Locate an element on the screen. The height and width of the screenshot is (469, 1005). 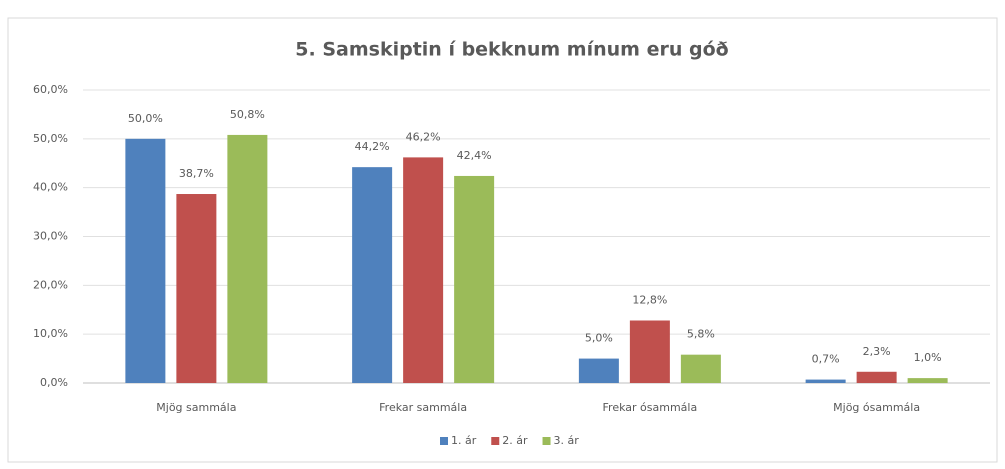
data-label: 2,3% is located at coordinates (877, 351).